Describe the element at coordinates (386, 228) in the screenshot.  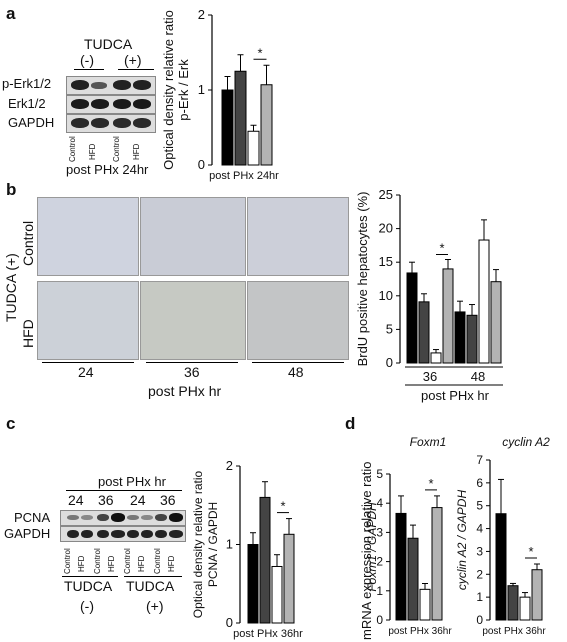
I see `y-tick-label: 20` at that location.